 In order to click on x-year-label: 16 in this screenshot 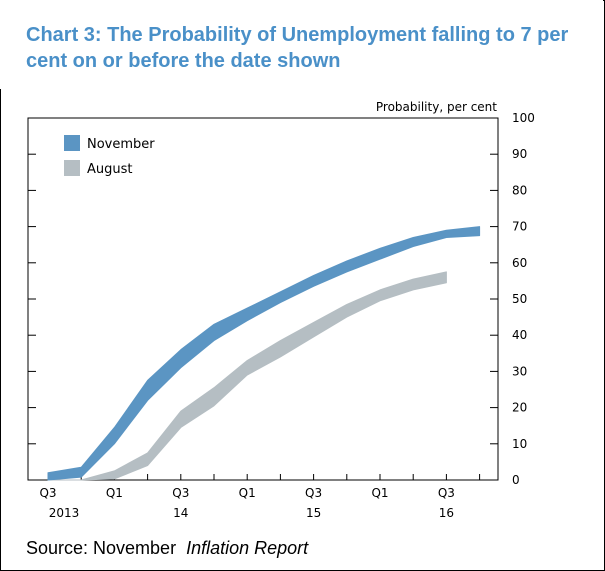, I will do `click(446, 513)`.